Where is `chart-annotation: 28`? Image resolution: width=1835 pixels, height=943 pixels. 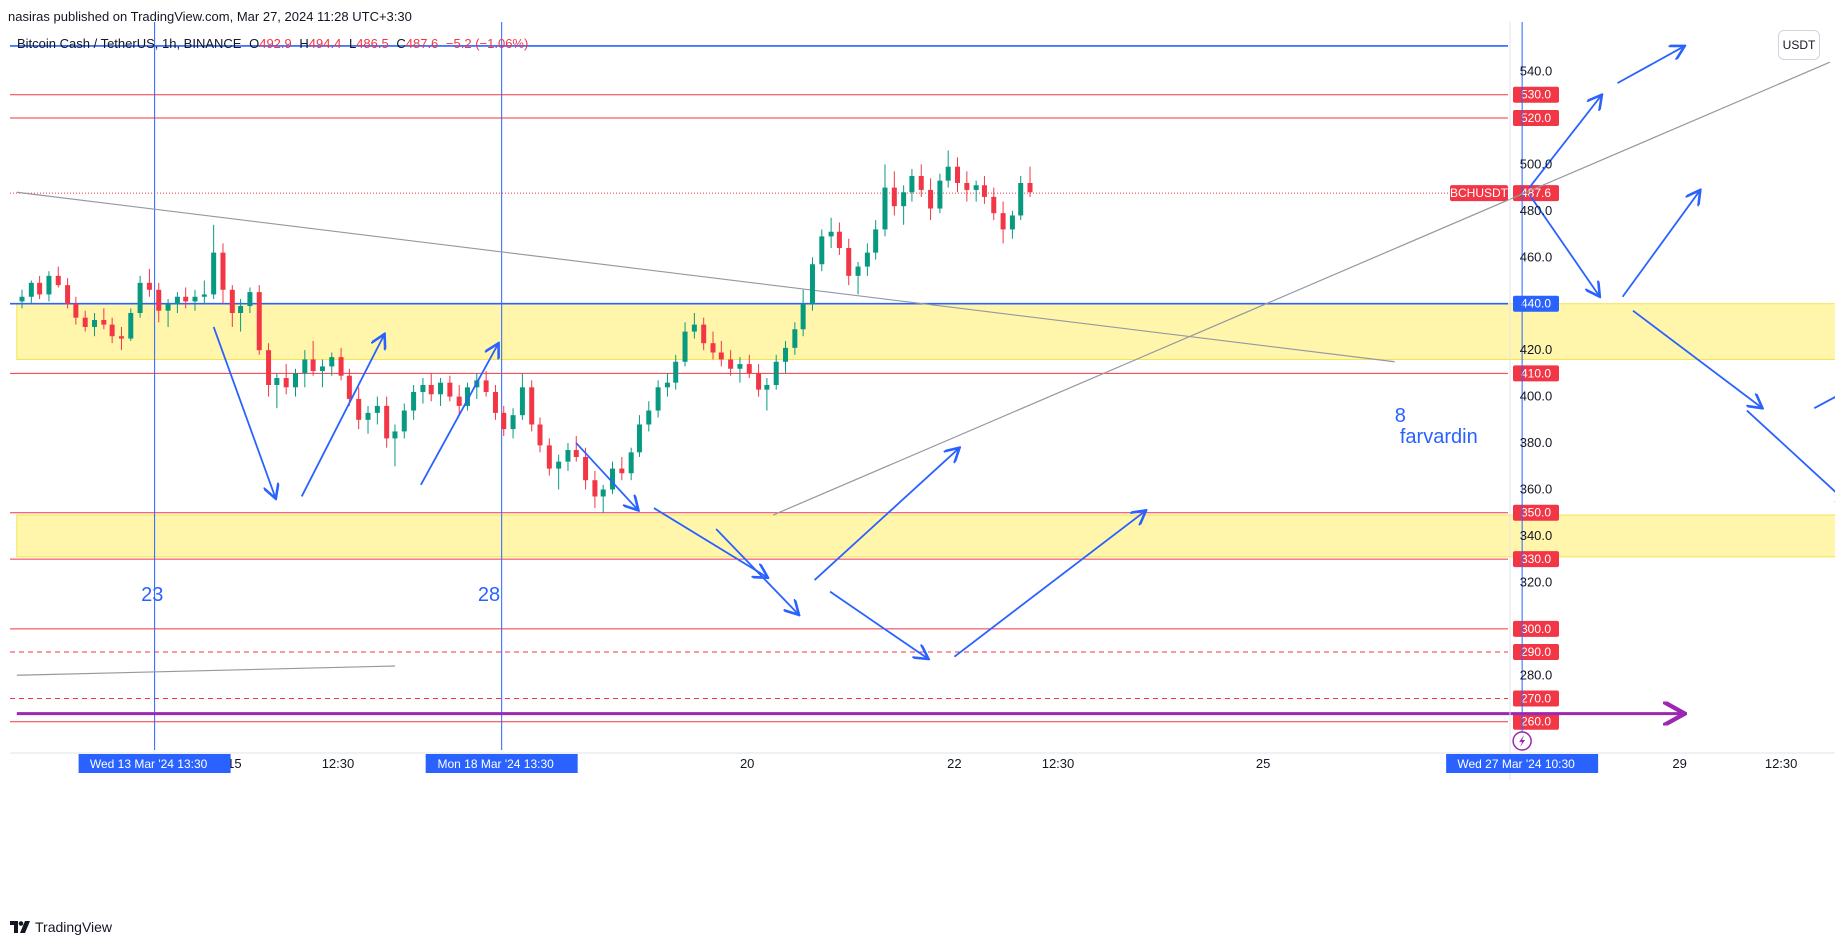
chart-annotation: 28 is located at coordinates (489, 595).